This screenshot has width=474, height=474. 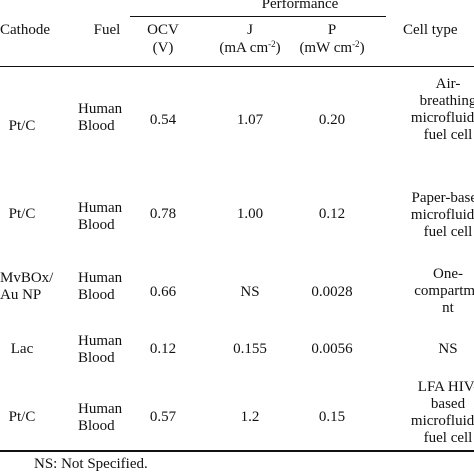 What do you see at coordinates (25, 30) in the screenshot?
I see `cathode-header: Cathode` at bounding box center [25, 30].